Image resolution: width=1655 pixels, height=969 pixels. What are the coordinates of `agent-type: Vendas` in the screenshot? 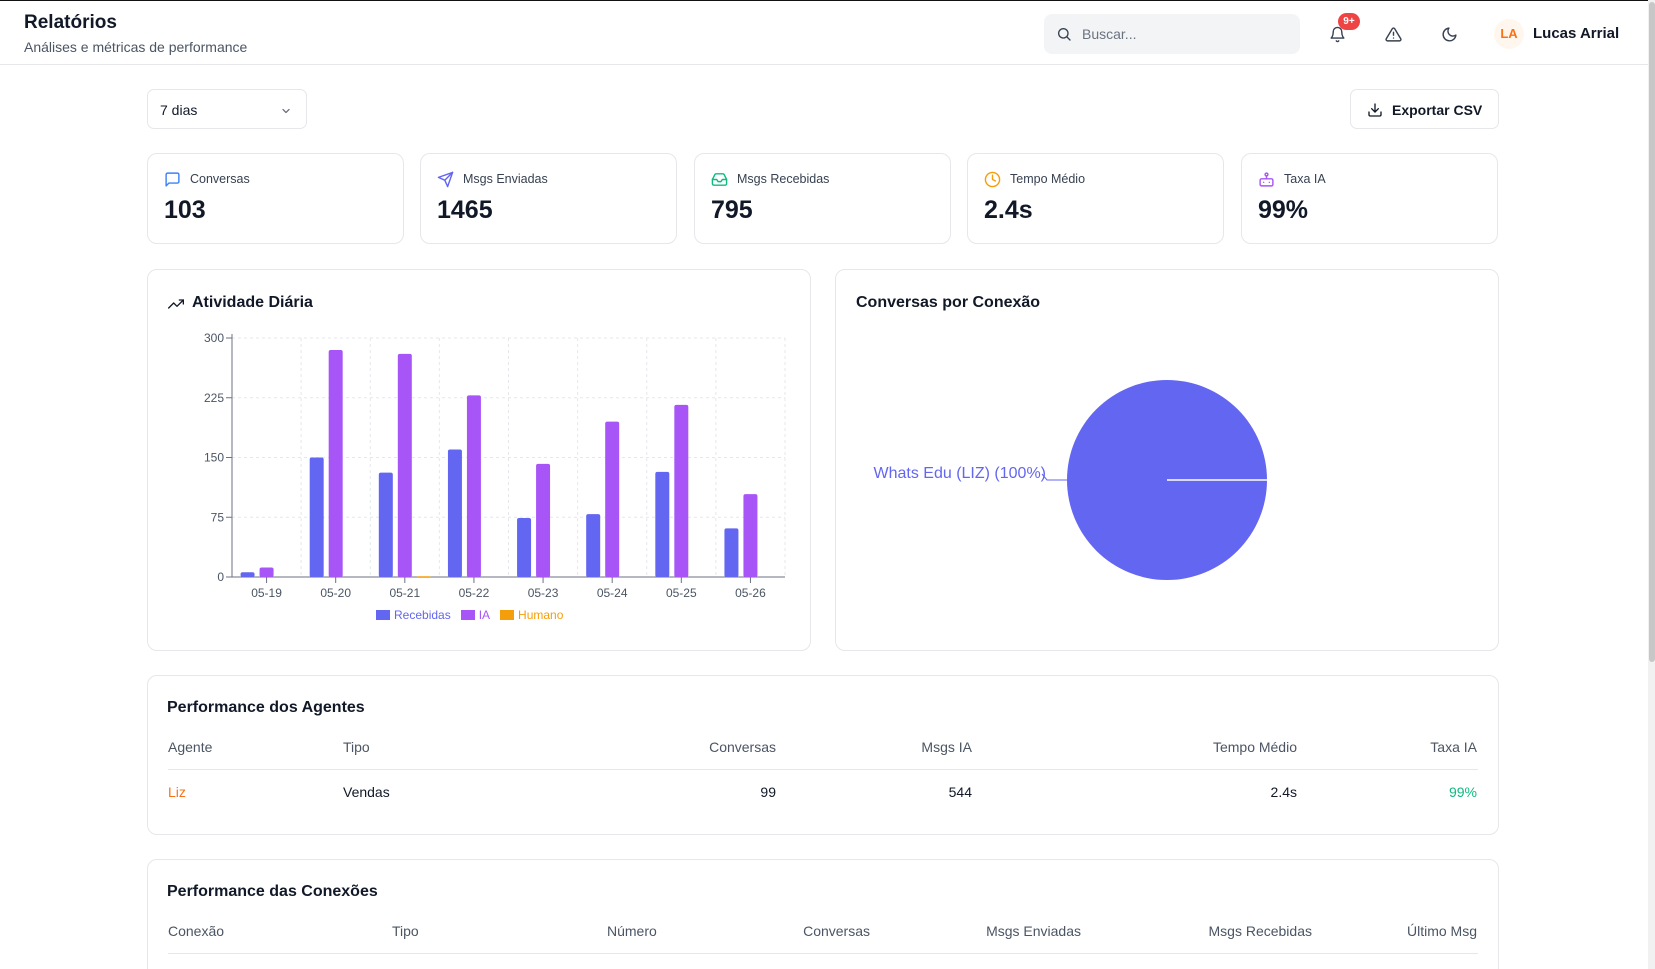 It's located at (366, 792).